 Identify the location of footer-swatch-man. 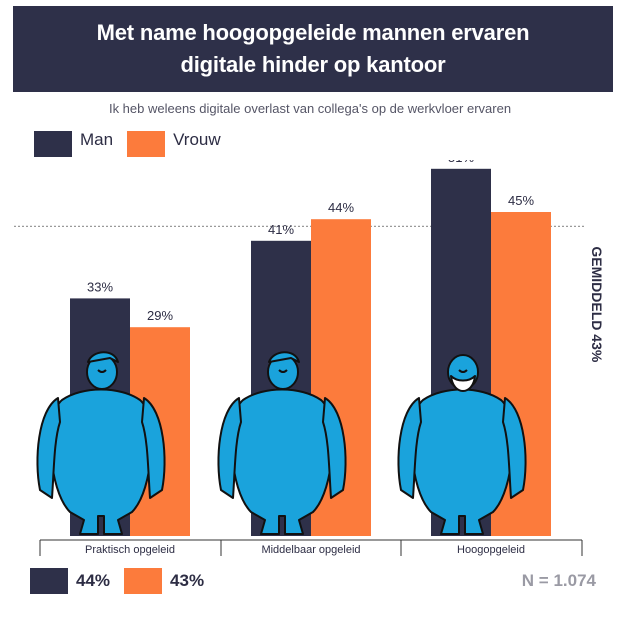
(49, 581).